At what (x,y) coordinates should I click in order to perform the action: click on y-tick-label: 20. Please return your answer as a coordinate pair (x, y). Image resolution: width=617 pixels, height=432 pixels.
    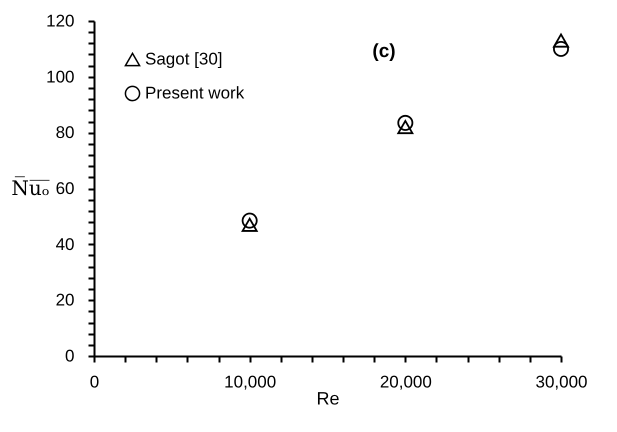
    Looking at the image, I should click on (65, 300).